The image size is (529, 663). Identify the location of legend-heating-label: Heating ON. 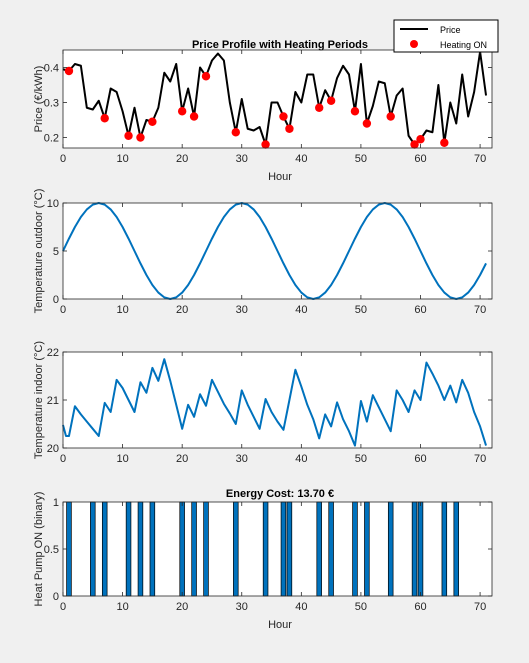
(463, 45).